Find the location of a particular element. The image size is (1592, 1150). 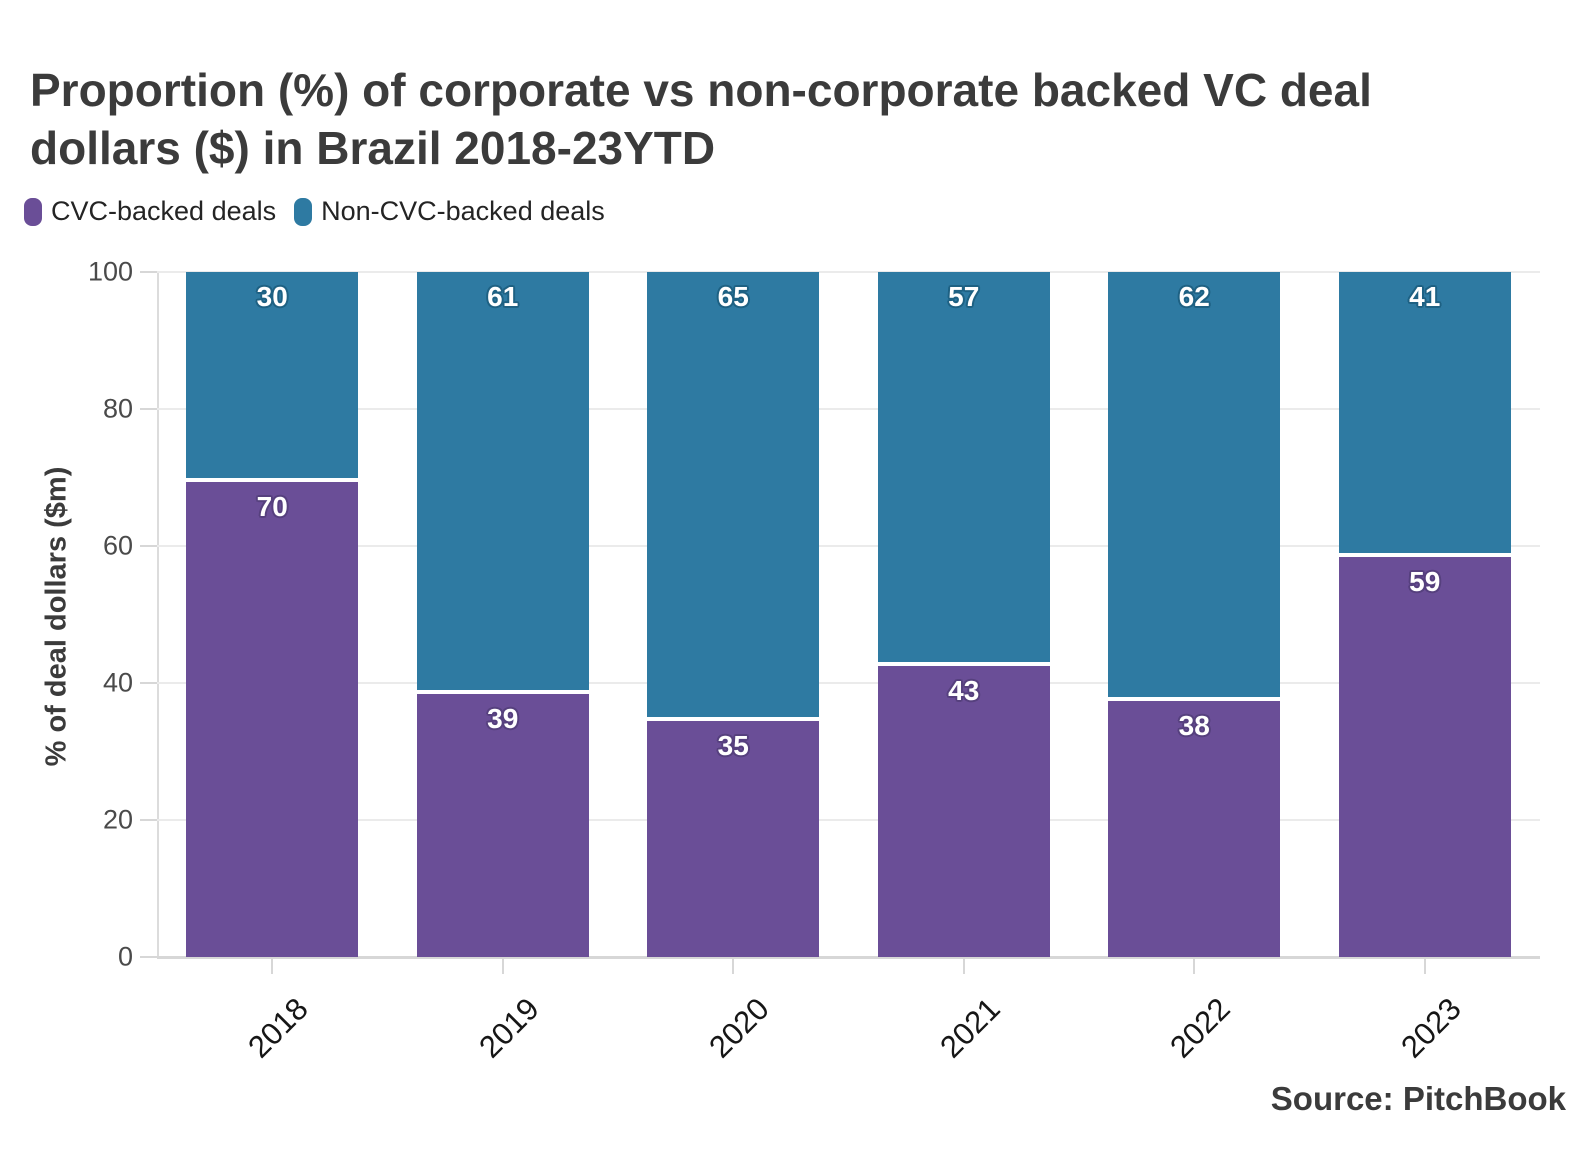

x-slot-2018: 2018 is located at coordinates (272, 1042).